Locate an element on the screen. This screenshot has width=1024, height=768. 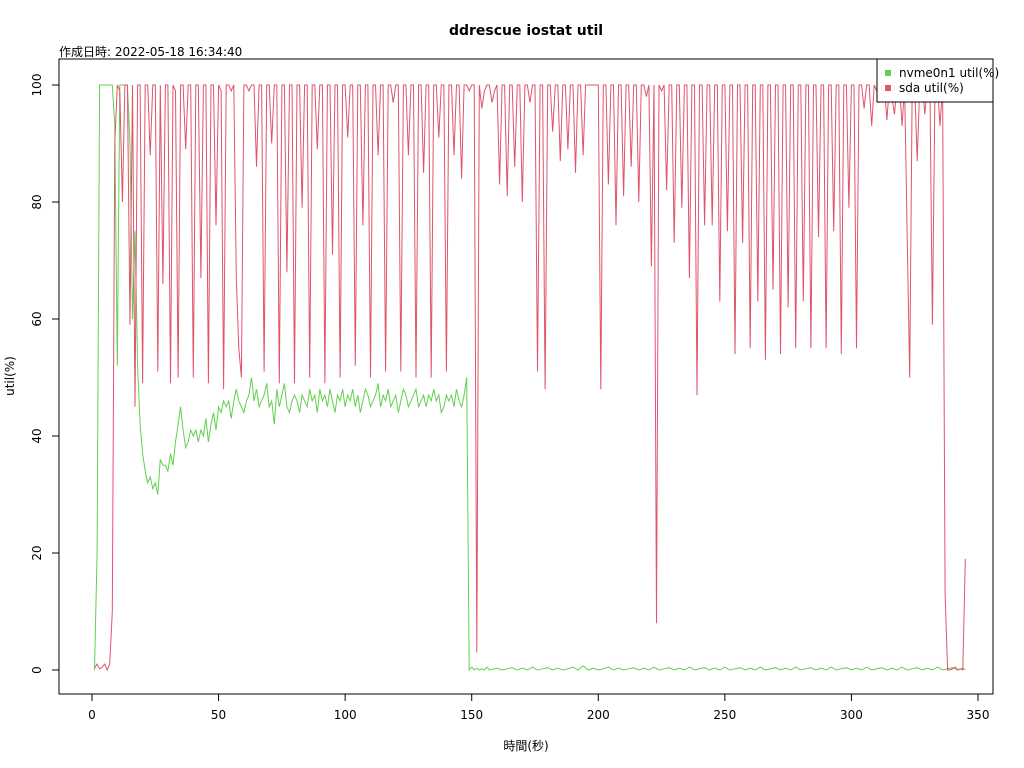
x-axis-label: 時間(秒) is located at coordinates (525, 746).